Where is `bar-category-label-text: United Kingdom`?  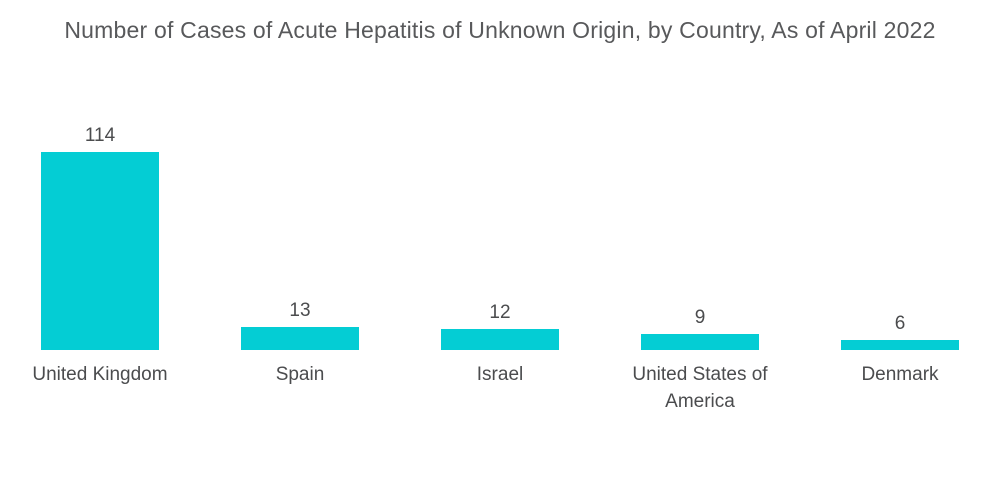
bar-category-label-text: United Kingdom is located at coordinates (100, 374).